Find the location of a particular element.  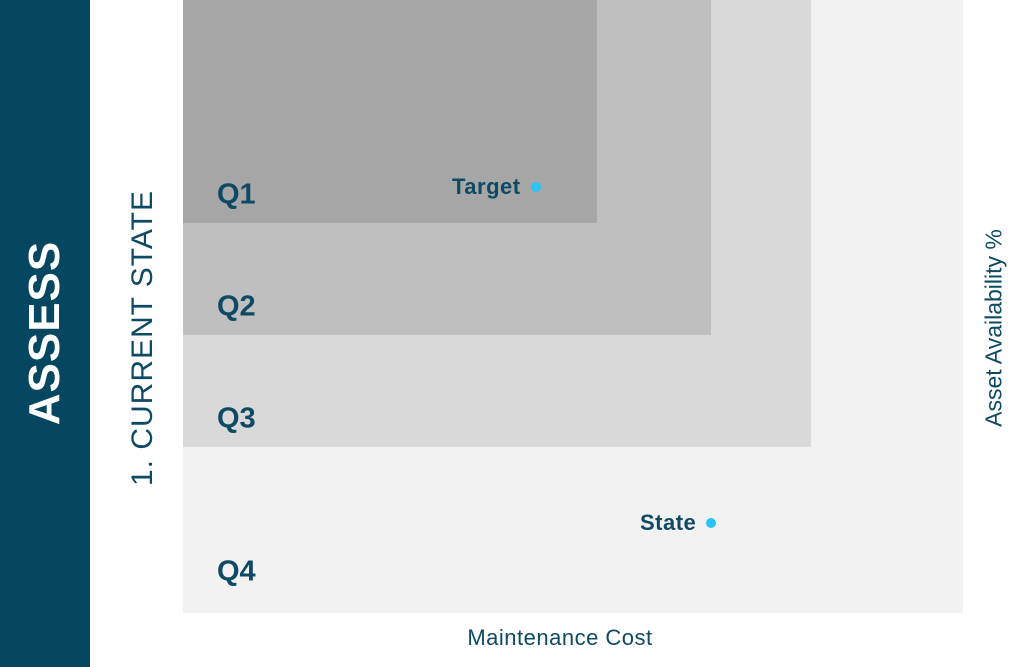

state-label: State is located at coordinates (668, 522).